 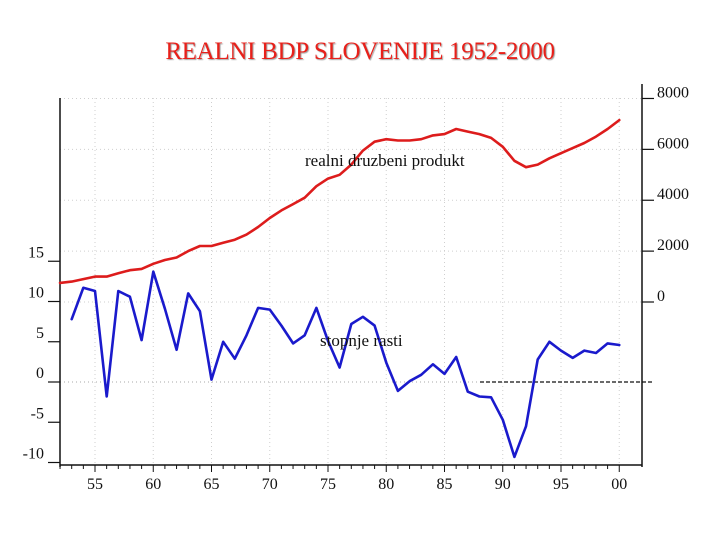 What do you see at coordinates (95, 484) in the screenshot?
I see `x-axis-tick-label: 55` at bounding box center [95, 484].